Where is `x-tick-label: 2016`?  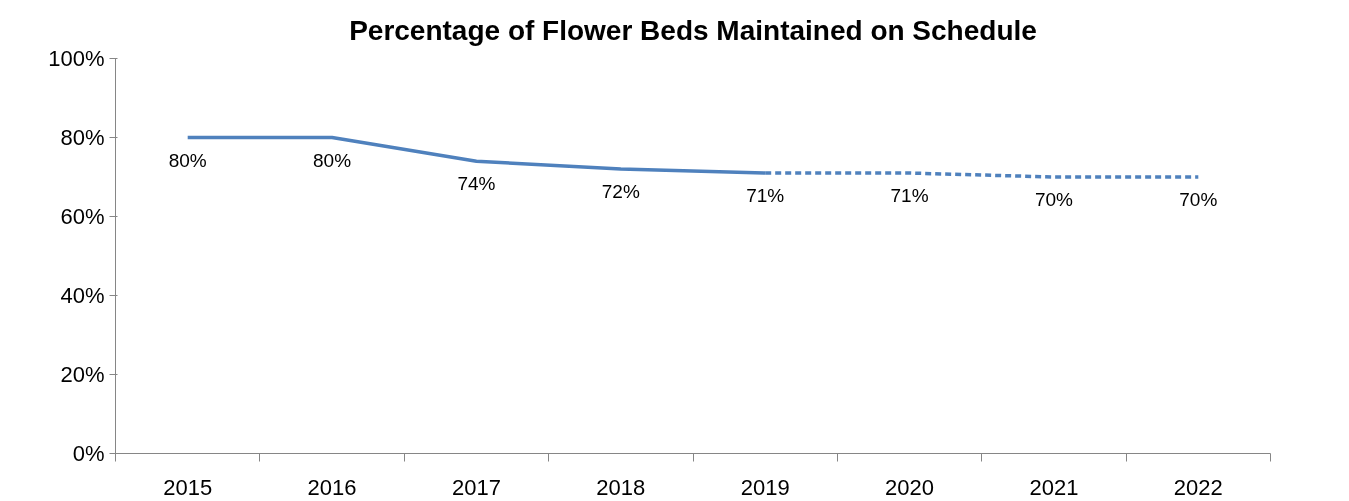 x-tick-label: 2016 is located at coordinates (332, 487).